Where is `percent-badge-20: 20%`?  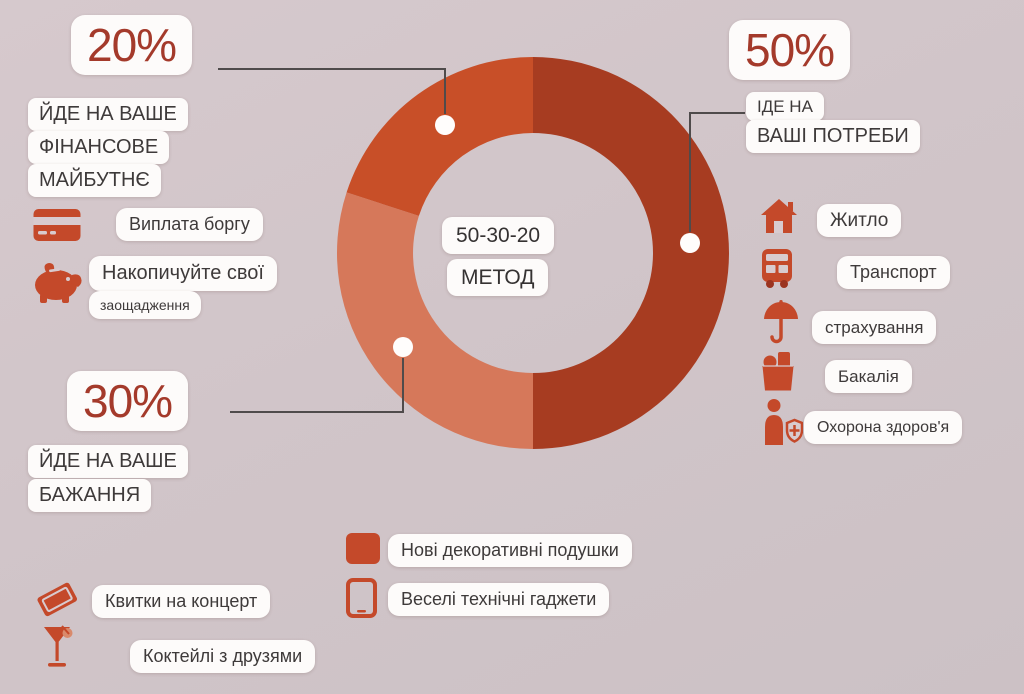
percent-badge-20: 20% is located at coordinates (132, 45).